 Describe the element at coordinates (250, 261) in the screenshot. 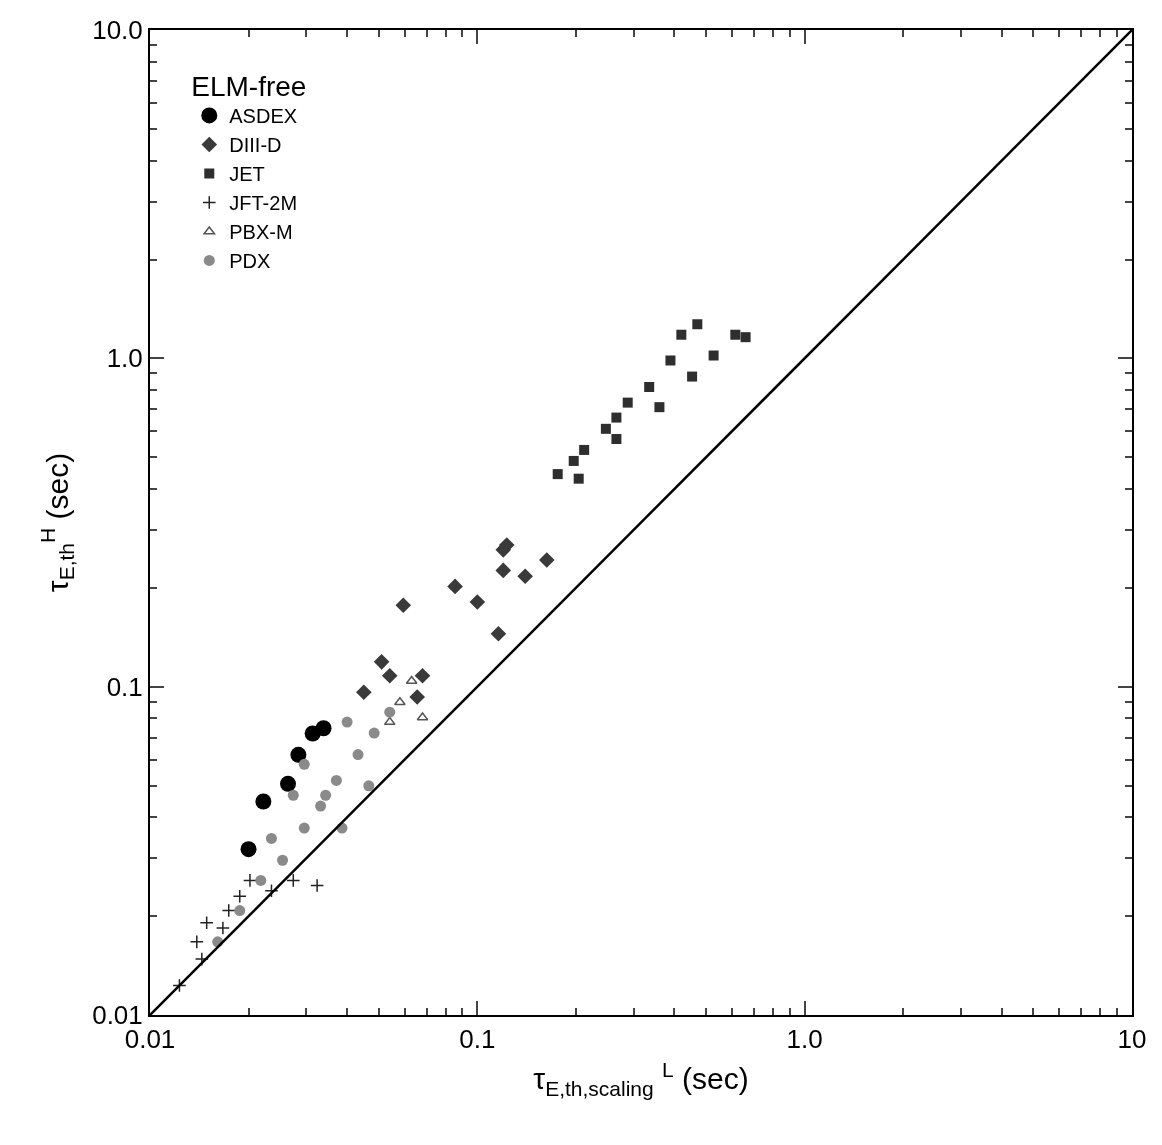

I see `legend-label: PDX` at that location.